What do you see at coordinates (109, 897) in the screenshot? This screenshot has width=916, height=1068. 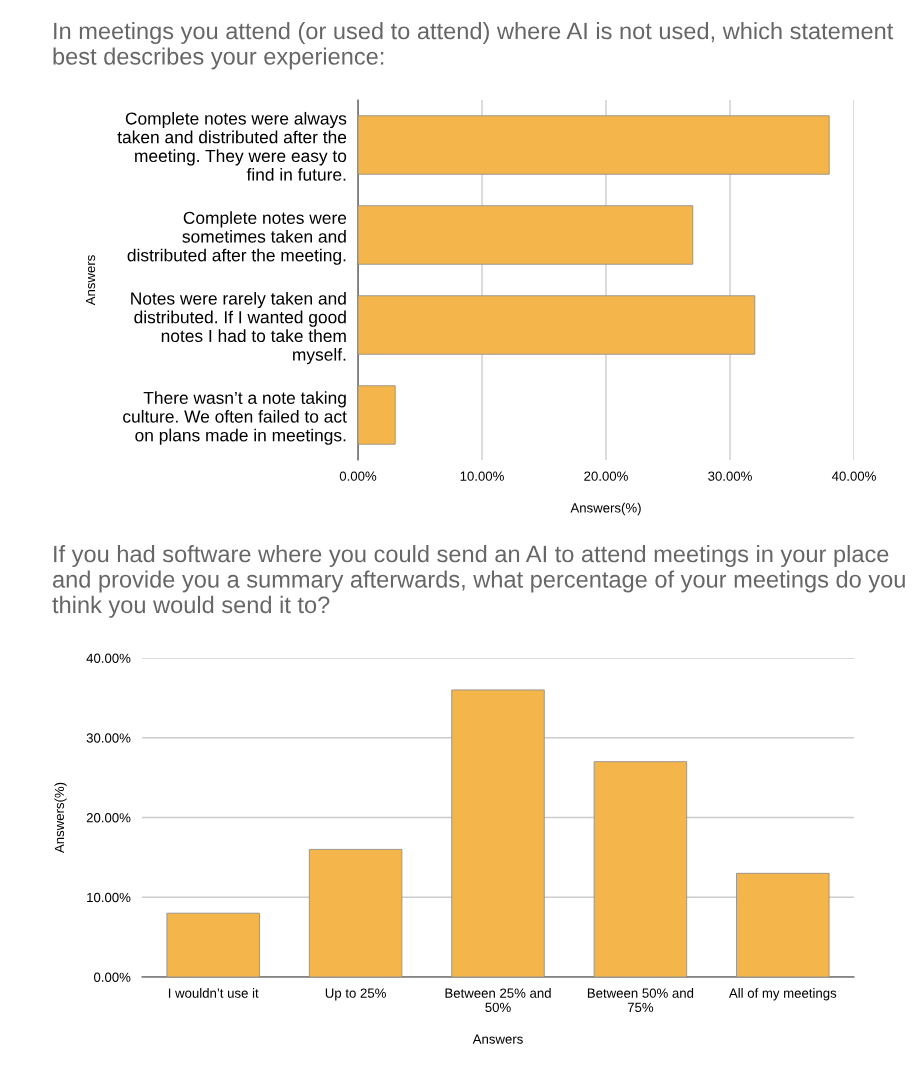 I see `y-tick-label: 10.00%` at bounding box center [109, 897].